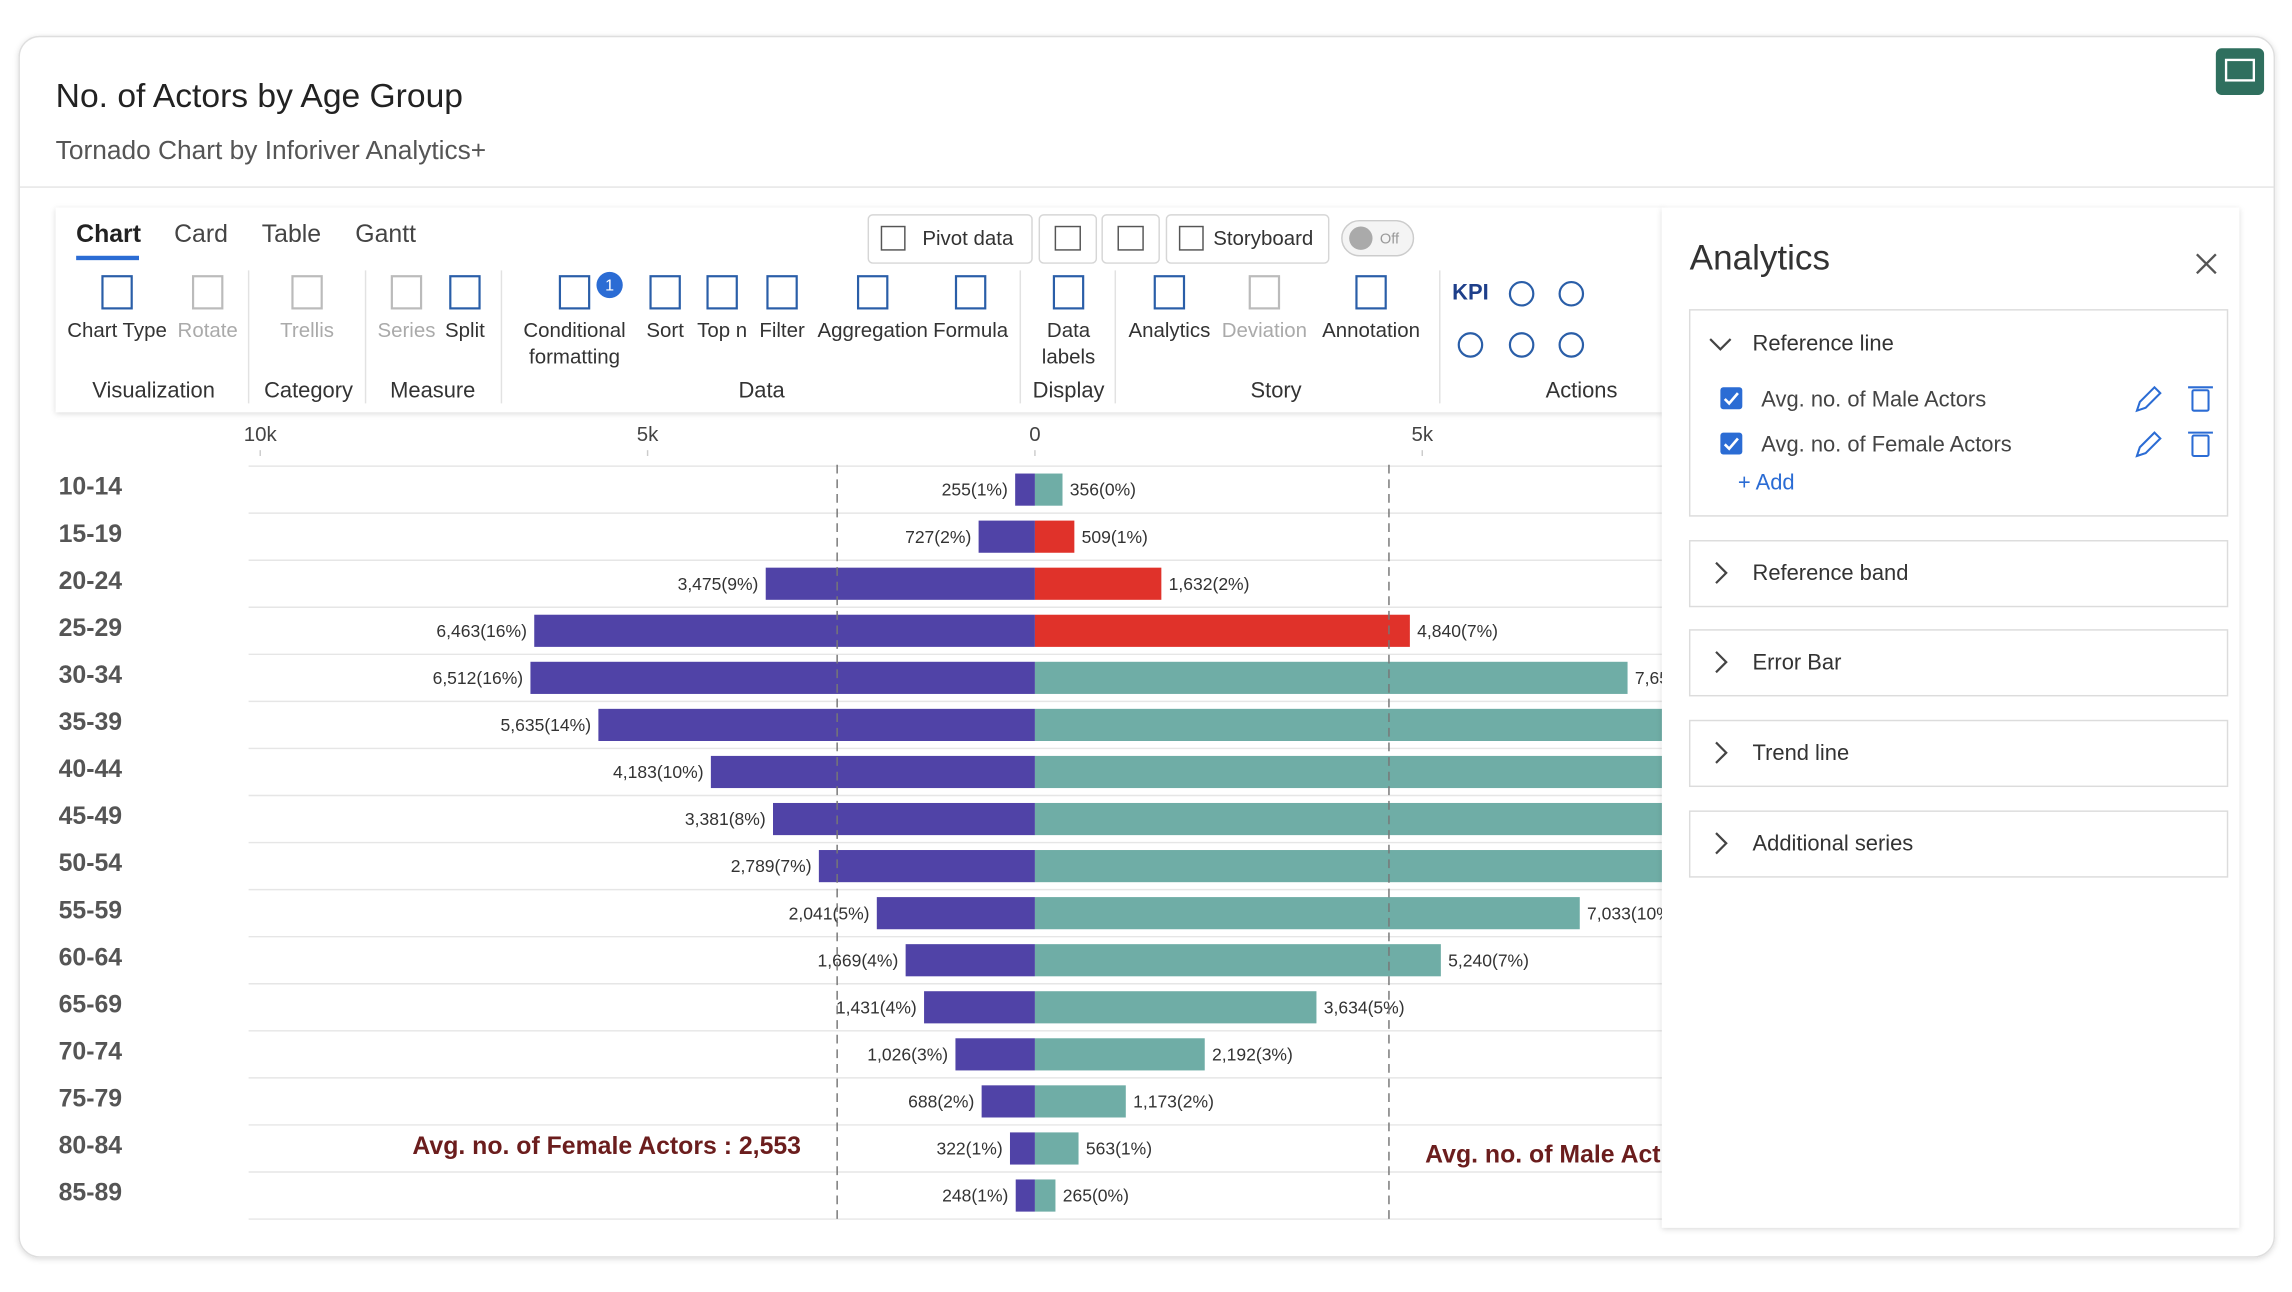 This screenshot has height=1292, width=2292. I want to click on ribbon-button-label: labels, so click(1068, 356).